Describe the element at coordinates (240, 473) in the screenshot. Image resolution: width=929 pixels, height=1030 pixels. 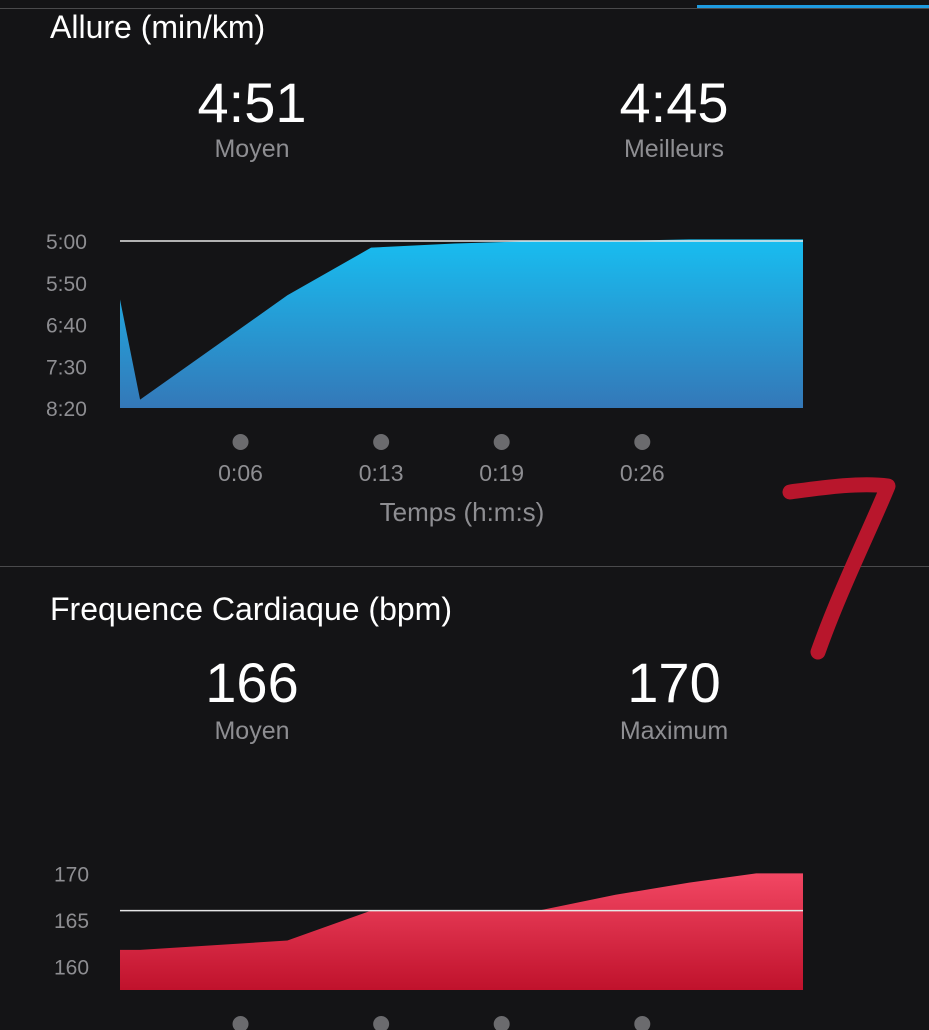
I see `pace-x-tick-label: 0:06` at that location.